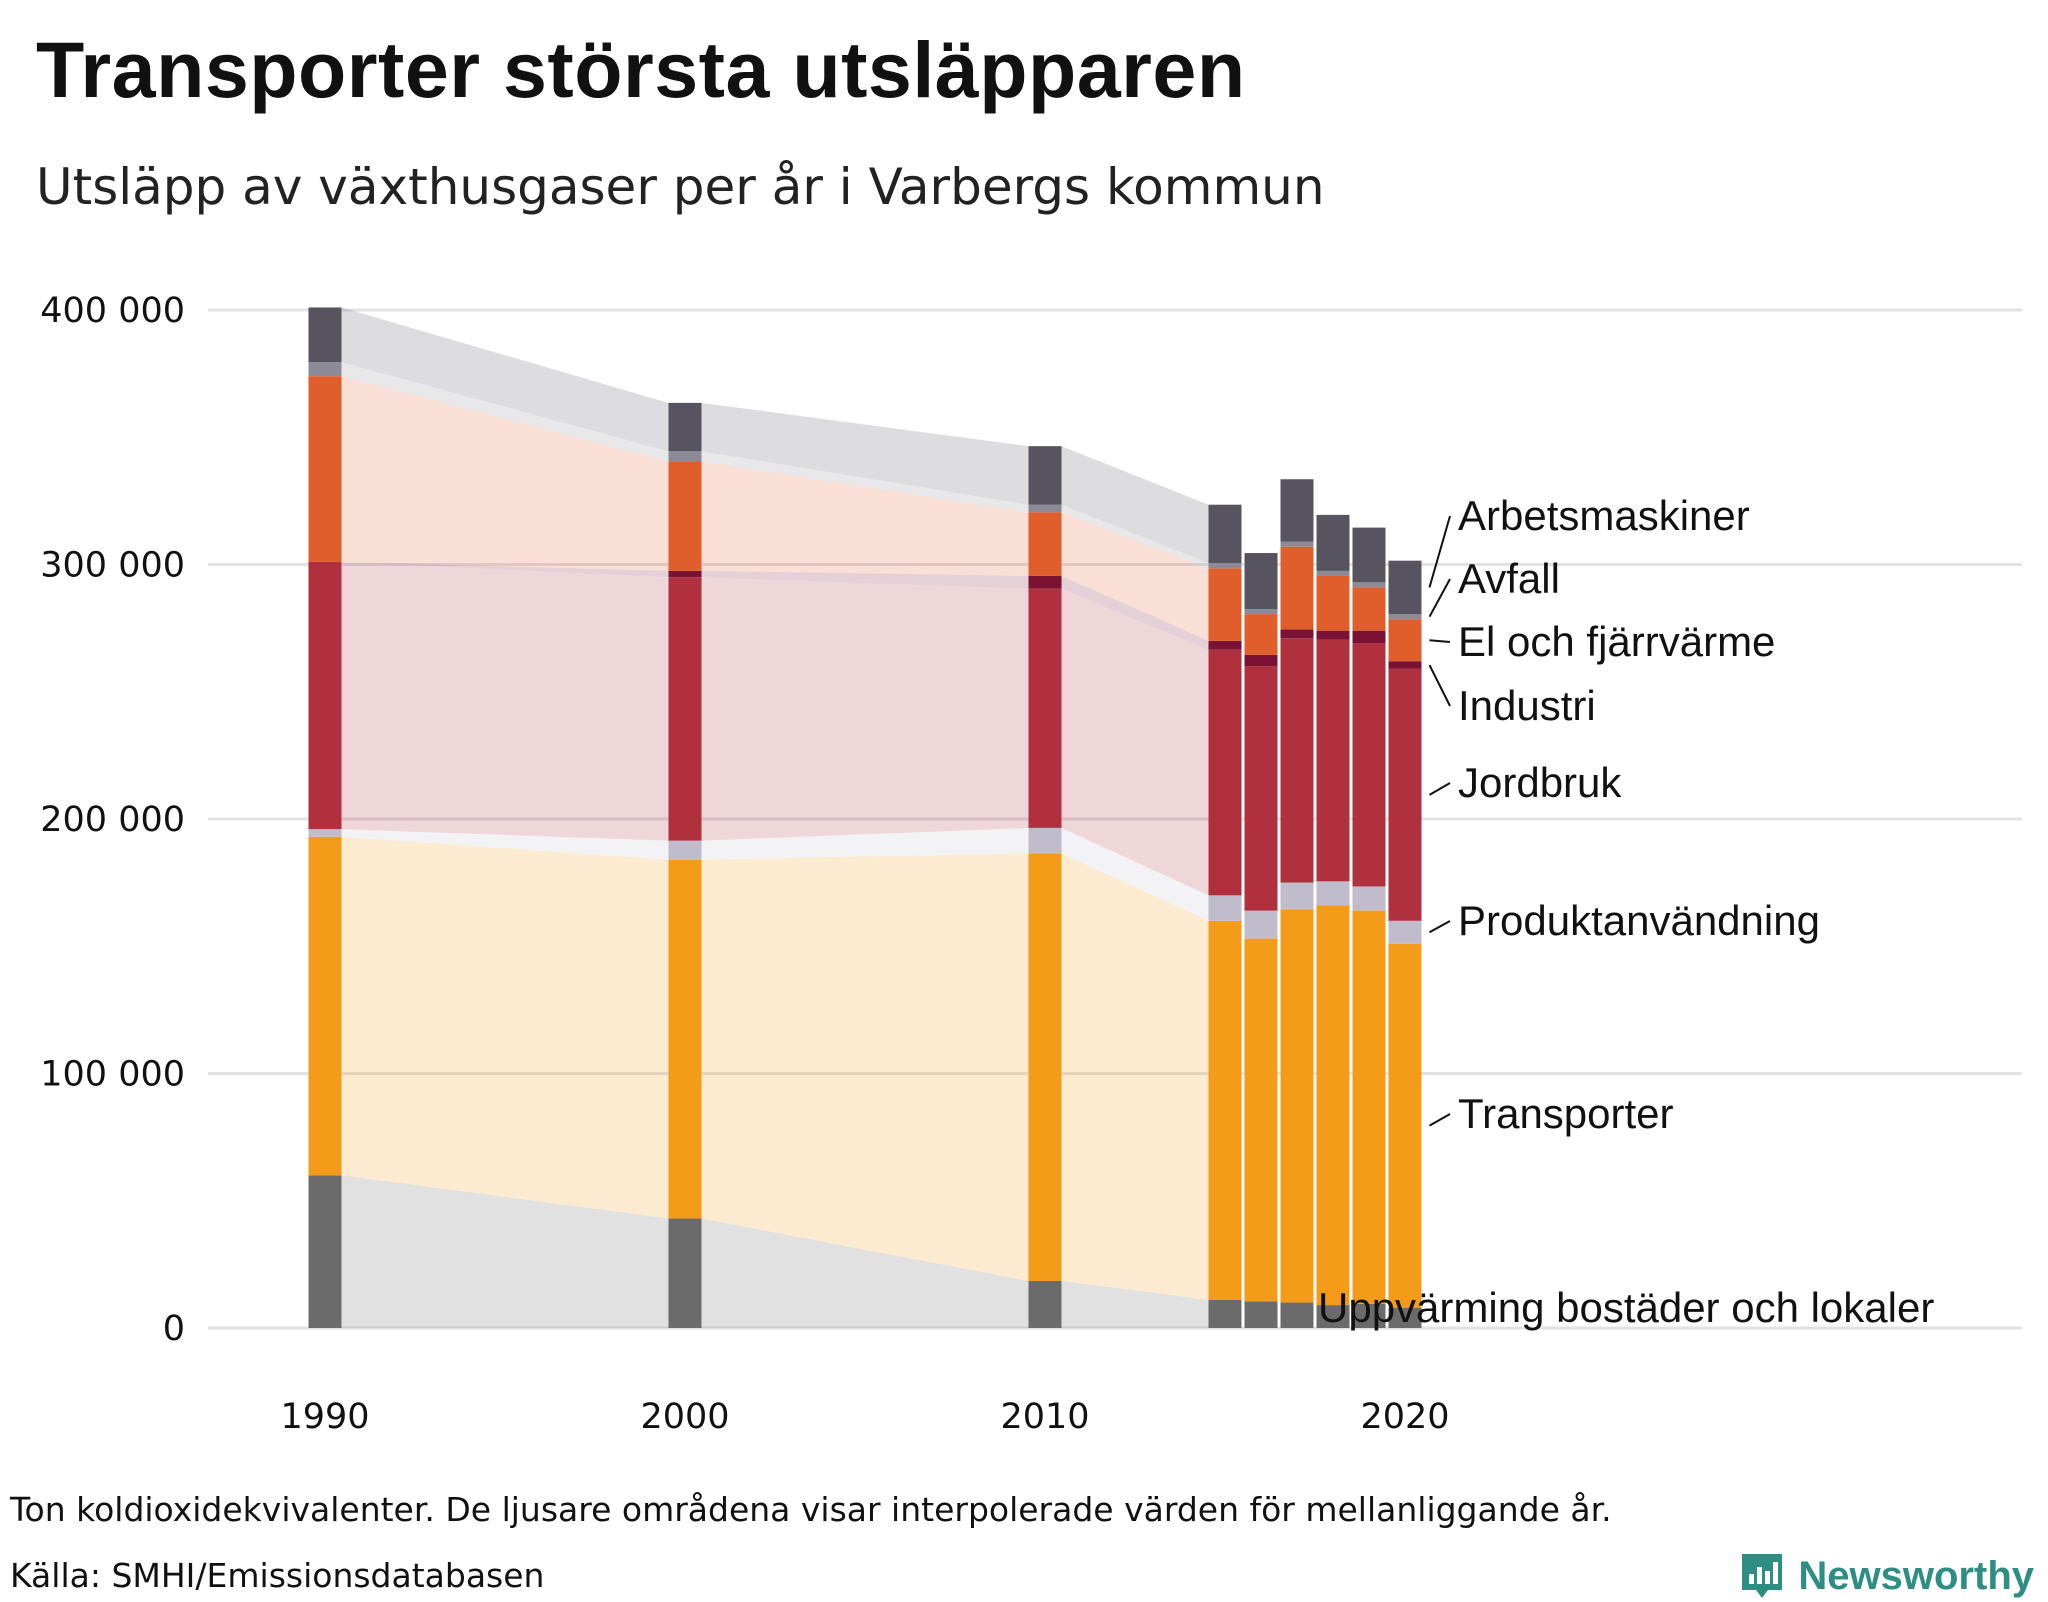  Describe the element at coordinates (1405, 1125) in the screenshot. I see `bar-transporter-2020` at that location.